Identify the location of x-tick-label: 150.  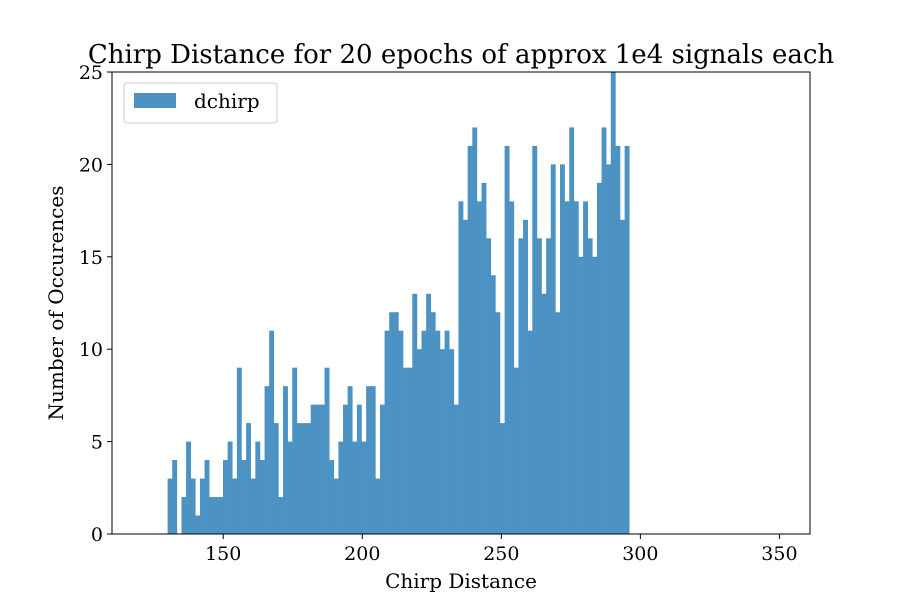
(223, 554).